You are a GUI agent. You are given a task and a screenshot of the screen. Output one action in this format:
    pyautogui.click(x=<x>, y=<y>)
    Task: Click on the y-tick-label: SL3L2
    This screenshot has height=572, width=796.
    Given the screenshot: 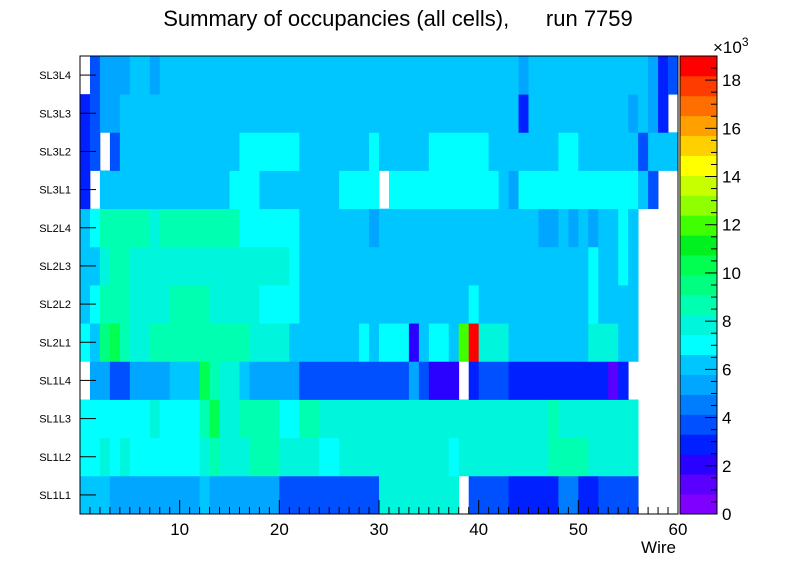 What is the action you would take?
    pyautogui.click(x=55, y=152)
    